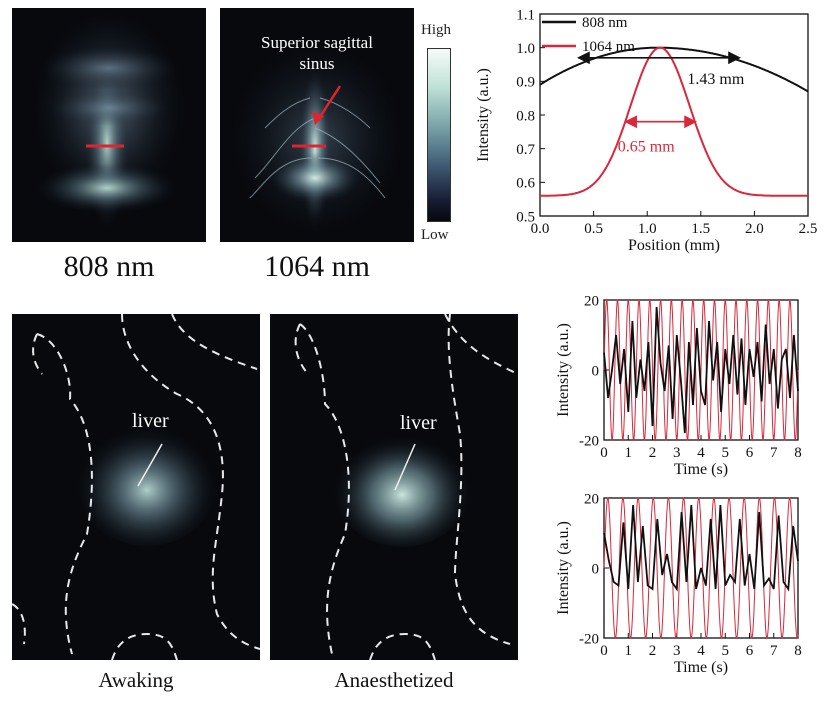 The width and height of the screenshot is (829, 706). I want to click on image-808nm-glow, so click(109, 120).